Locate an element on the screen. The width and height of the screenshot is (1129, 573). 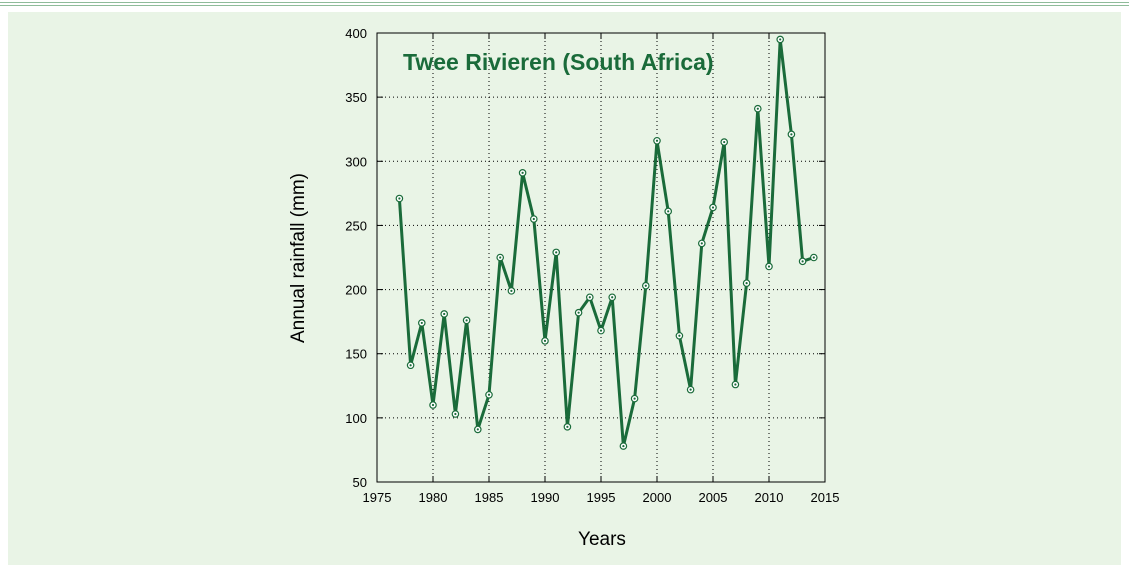
top-rule-secondary is located at coordinates (564, 5).